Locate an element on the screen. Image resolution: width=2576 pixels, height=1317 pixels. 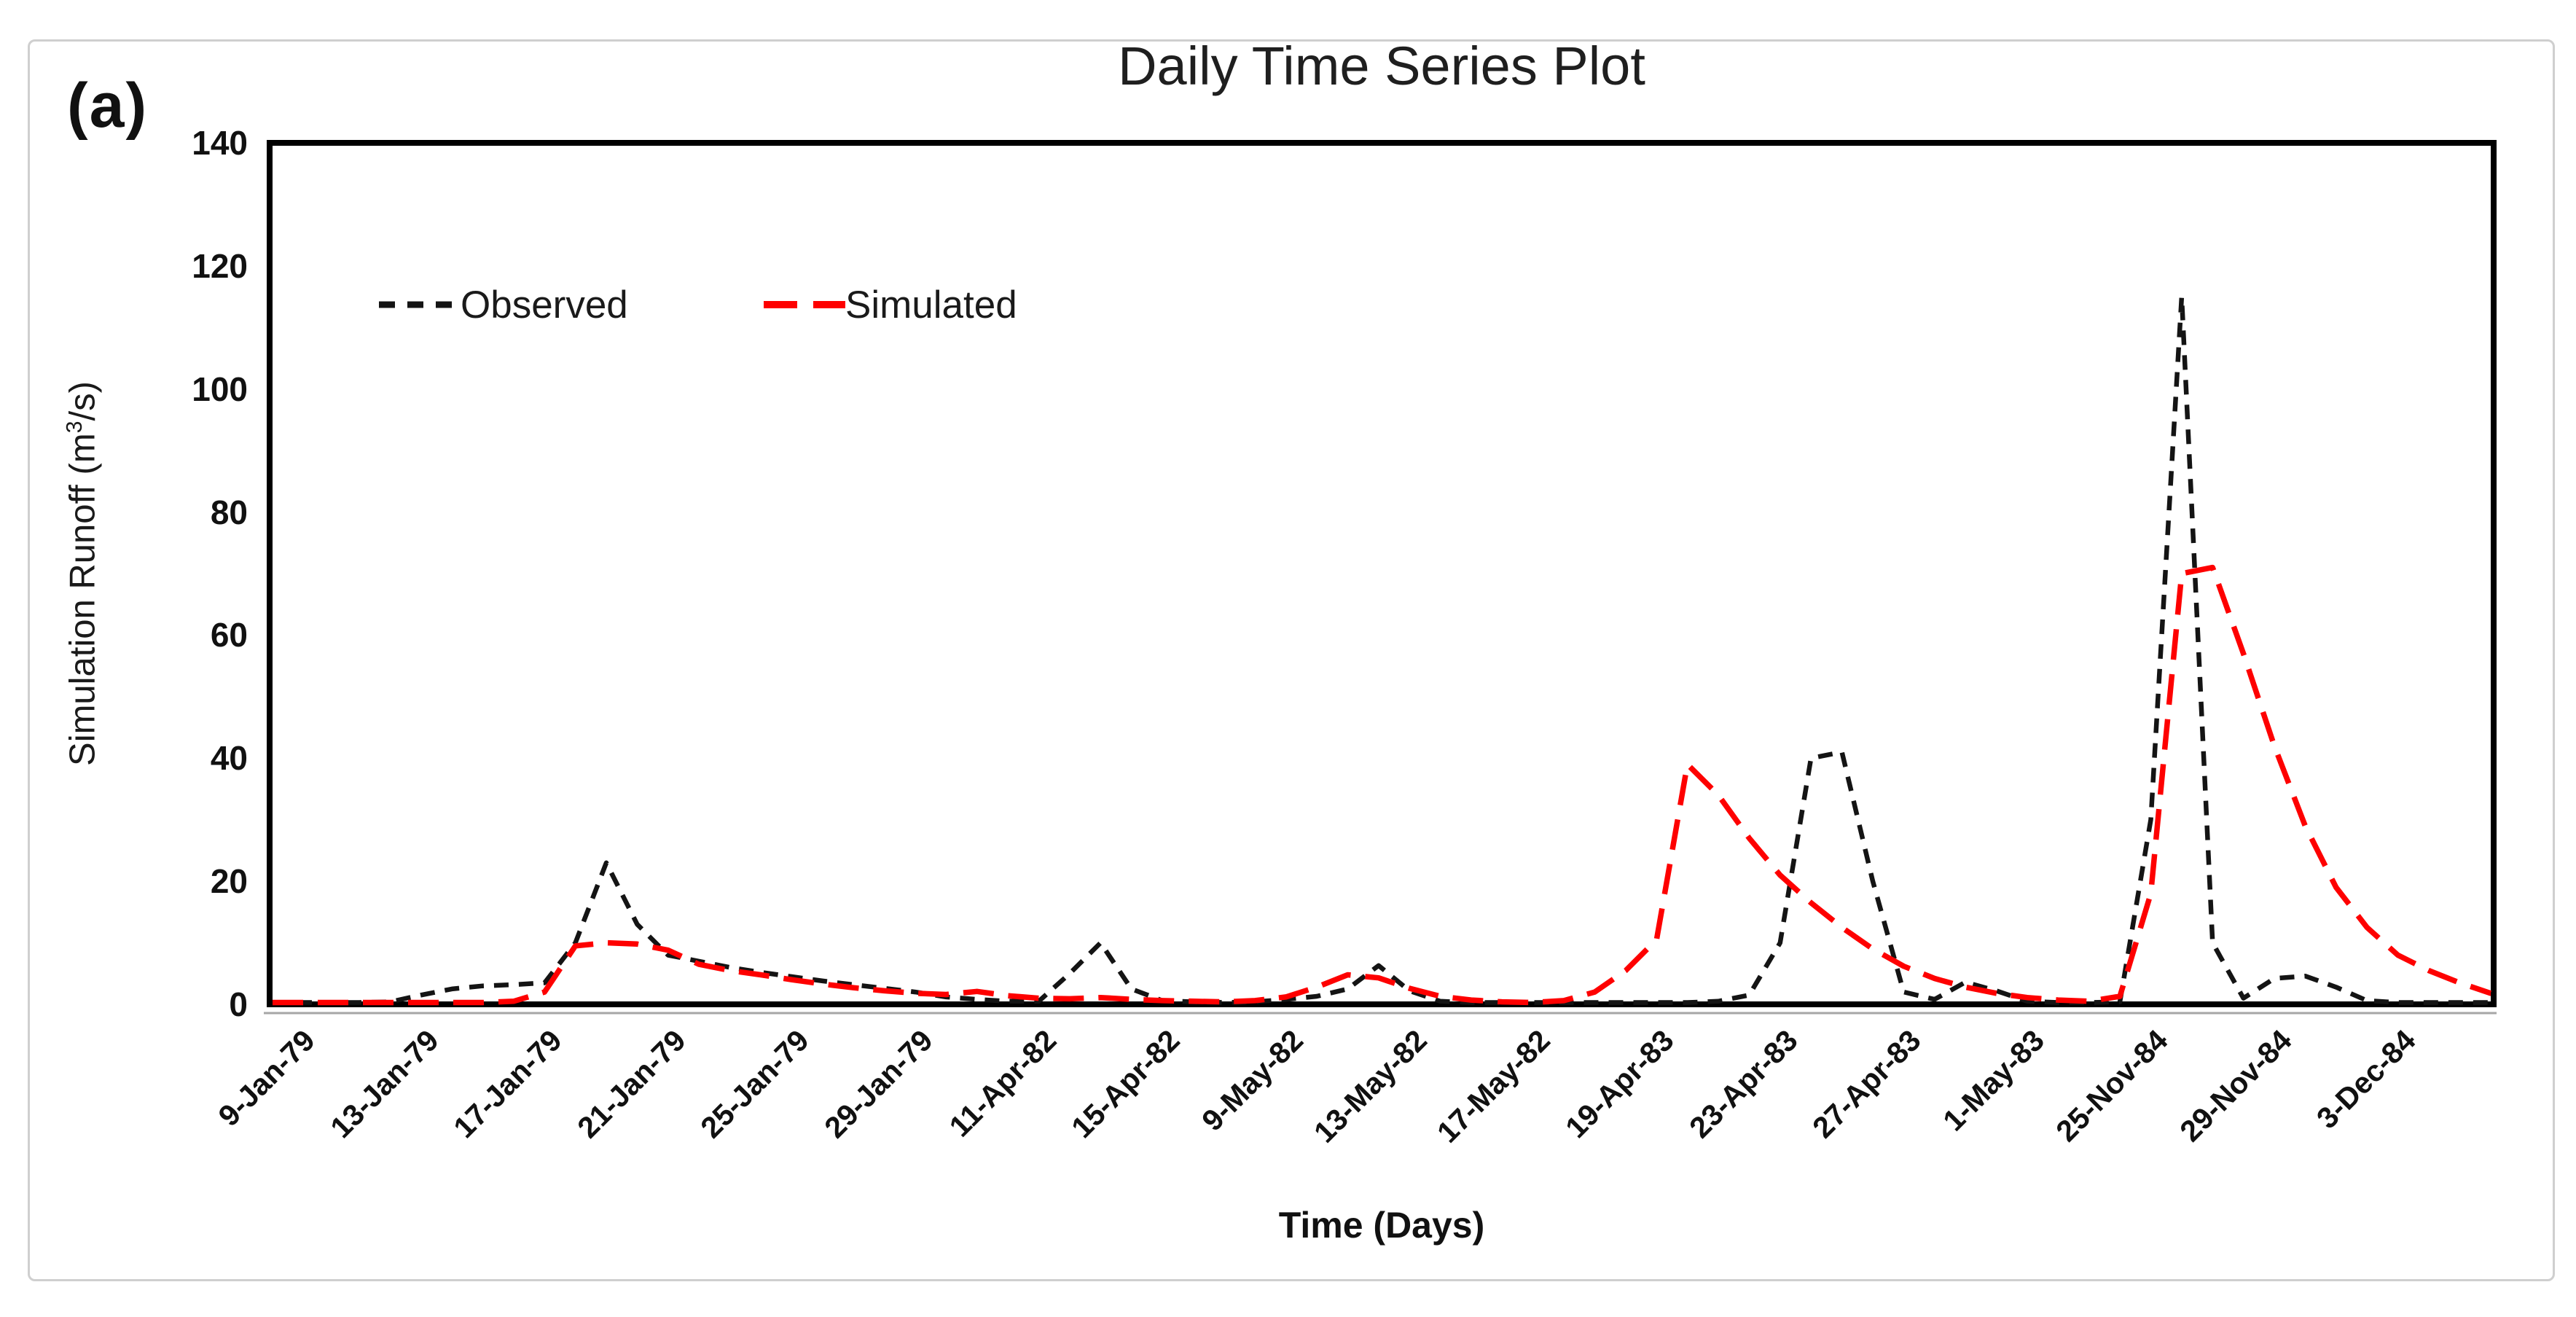
y-tick-label: 20 is located at coordinates (229, 881).